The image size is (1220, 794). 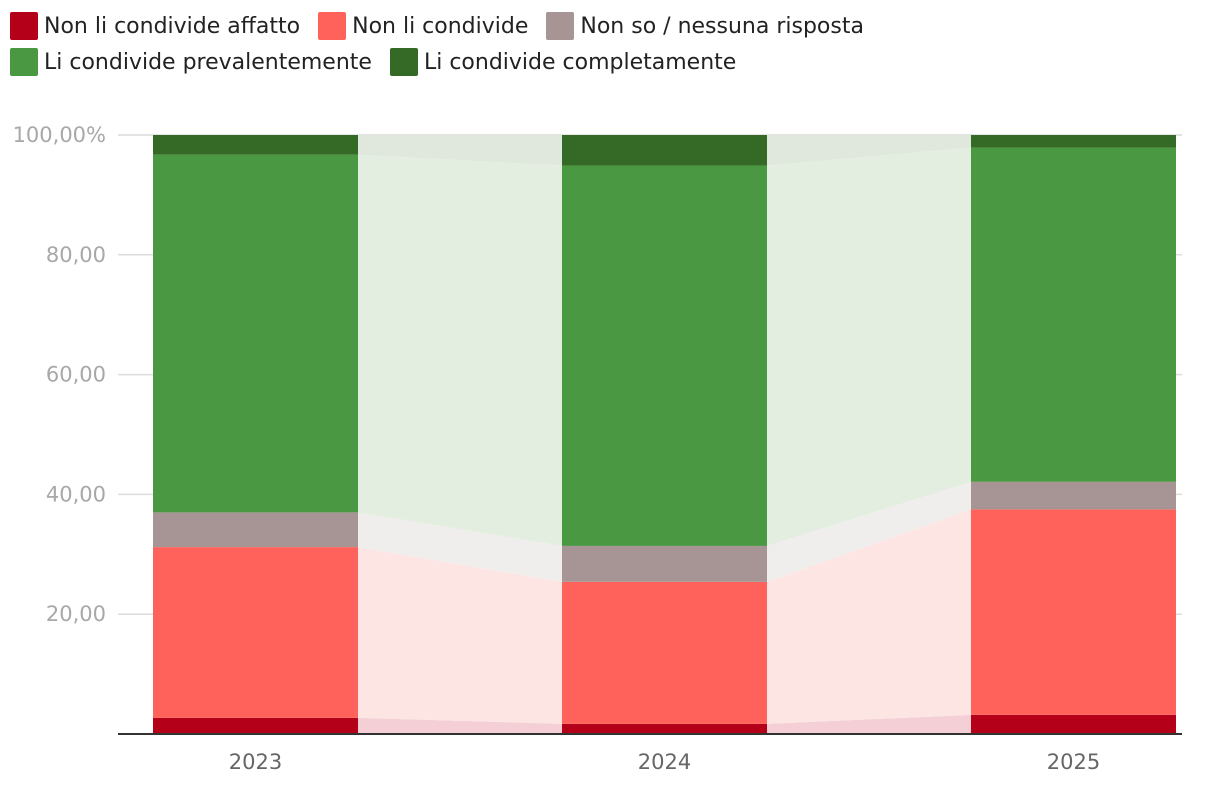 I want to click on legend-item: Li condivide completamente, so click(x=563, y=62).